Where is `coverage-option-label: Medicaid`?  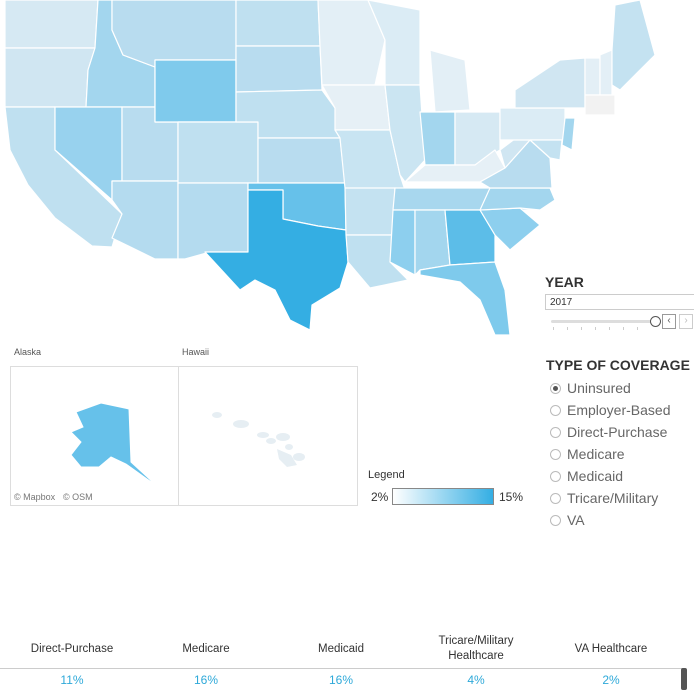
coverage-option-label: Medicaid is located at coordinates (595, 476).